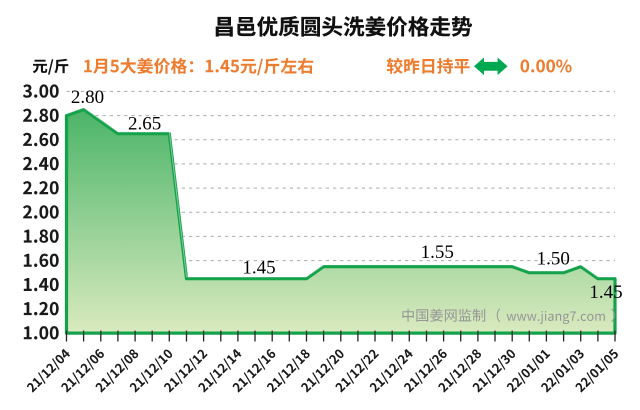 This screenshot has height=410, width=640. I want to click on svg-text: 1.55, so click(437, 252).